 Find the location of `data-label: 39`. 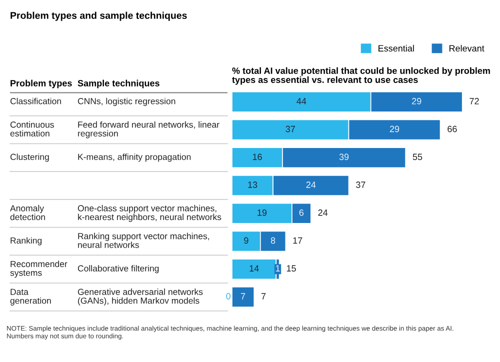

data-label: 39 is located at coordinates (344, 157).